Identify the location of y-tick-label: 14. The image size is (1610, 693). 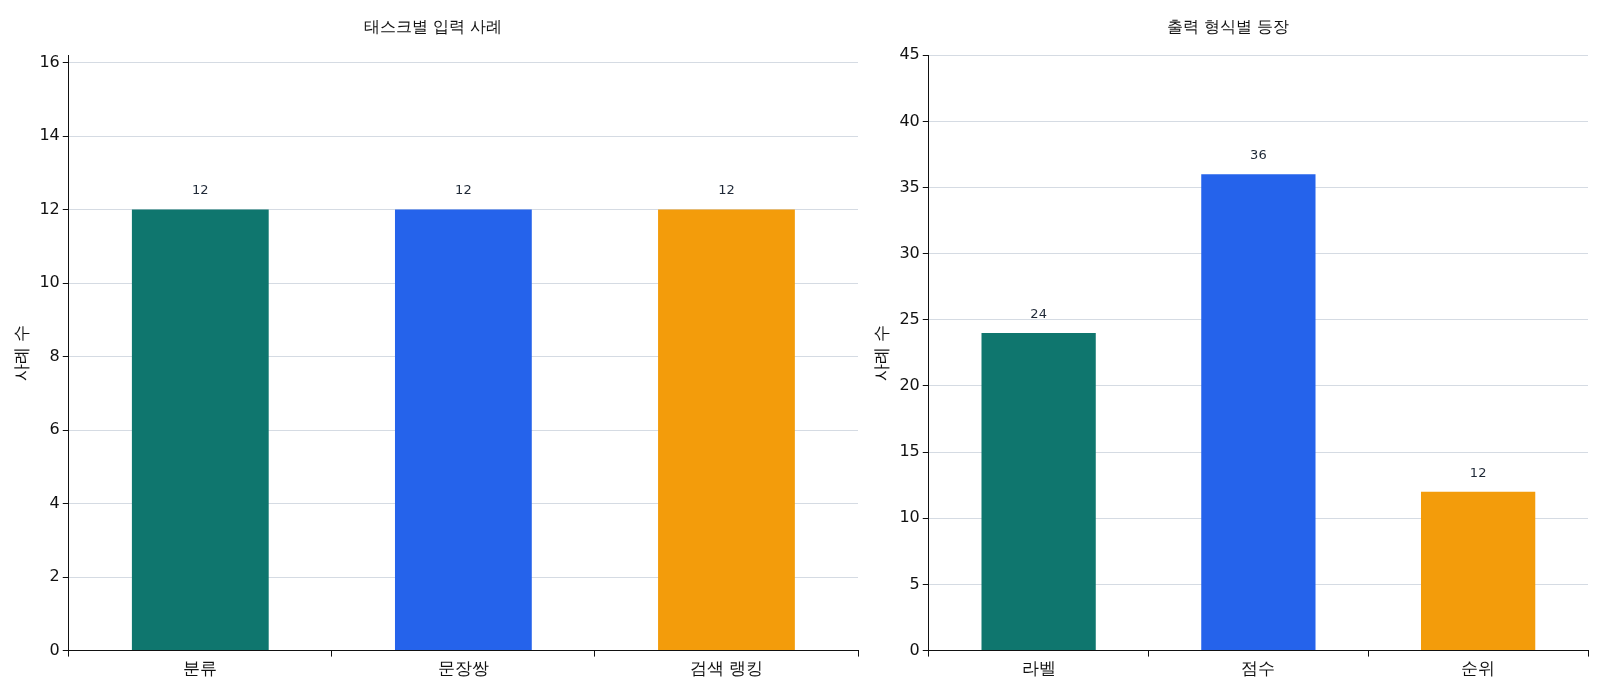
(49, 135).